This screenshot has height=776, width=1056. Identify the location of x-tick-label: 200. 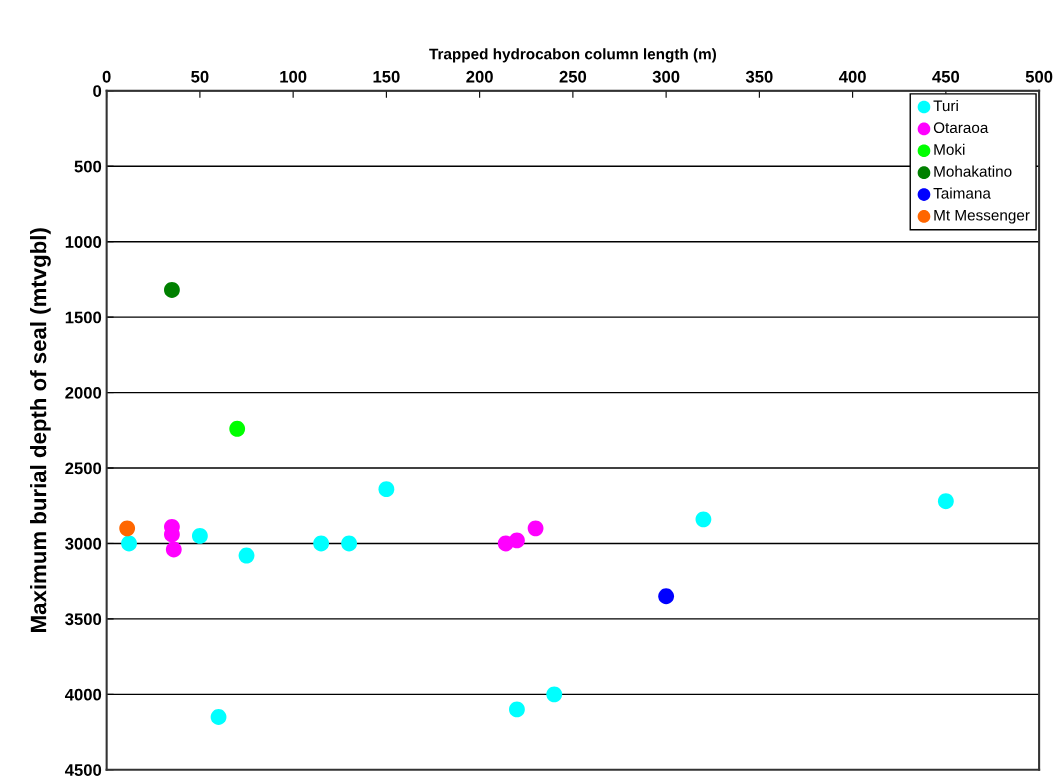
(479, 76).